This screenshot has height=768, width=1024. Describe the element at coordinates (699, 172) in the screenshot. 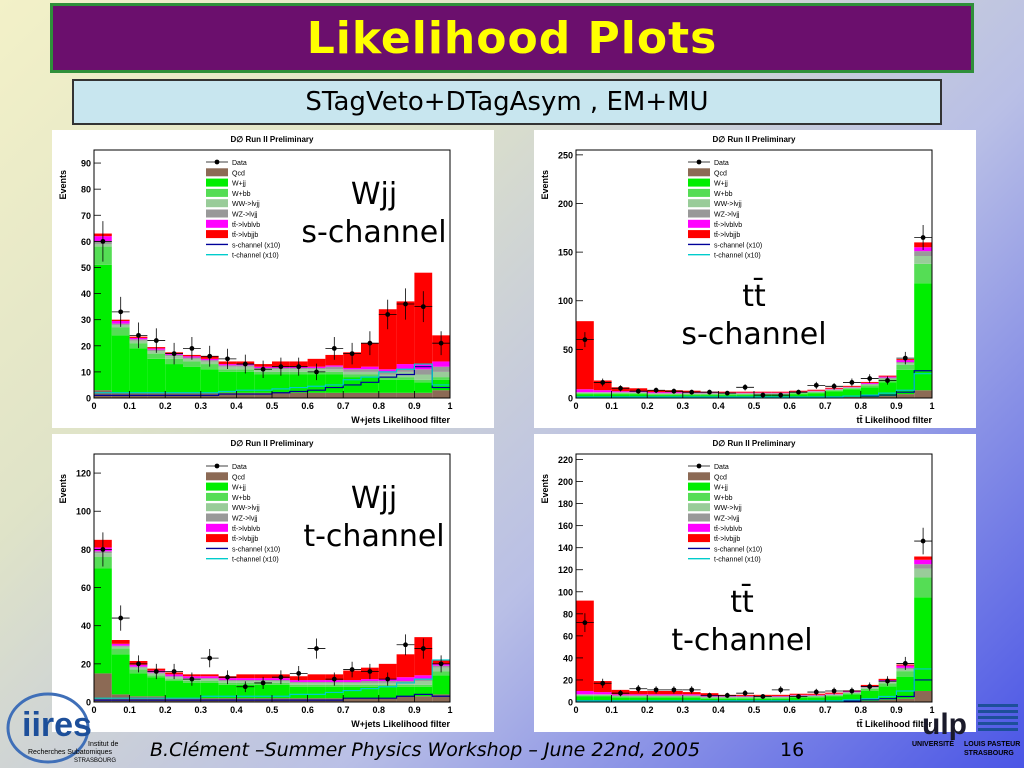

I see `legend-swatch-qcd` at that location.